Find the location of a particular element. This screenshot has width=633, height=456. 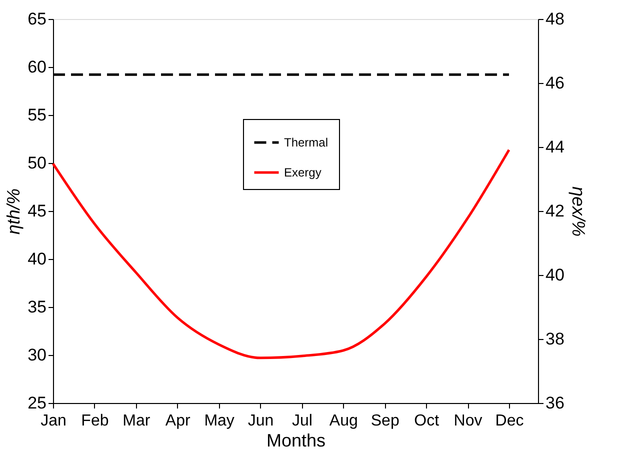

y-tick-label: 30 is located at coordinates (37, 355).